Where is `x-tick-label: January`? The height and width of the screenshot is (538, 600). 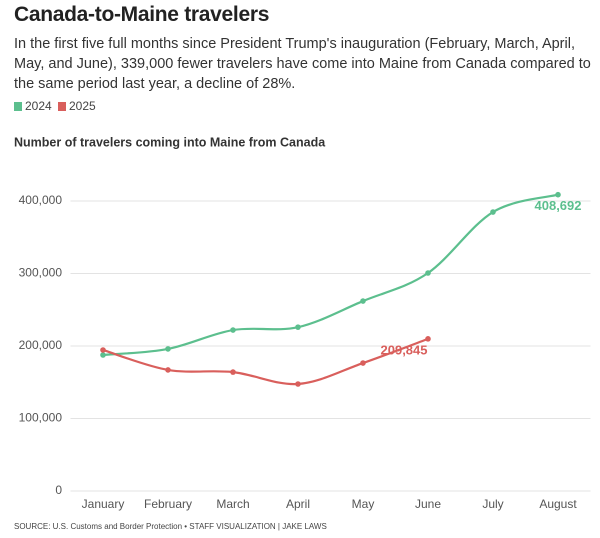
x-tick-label: January is located at coordinates (103, 504).